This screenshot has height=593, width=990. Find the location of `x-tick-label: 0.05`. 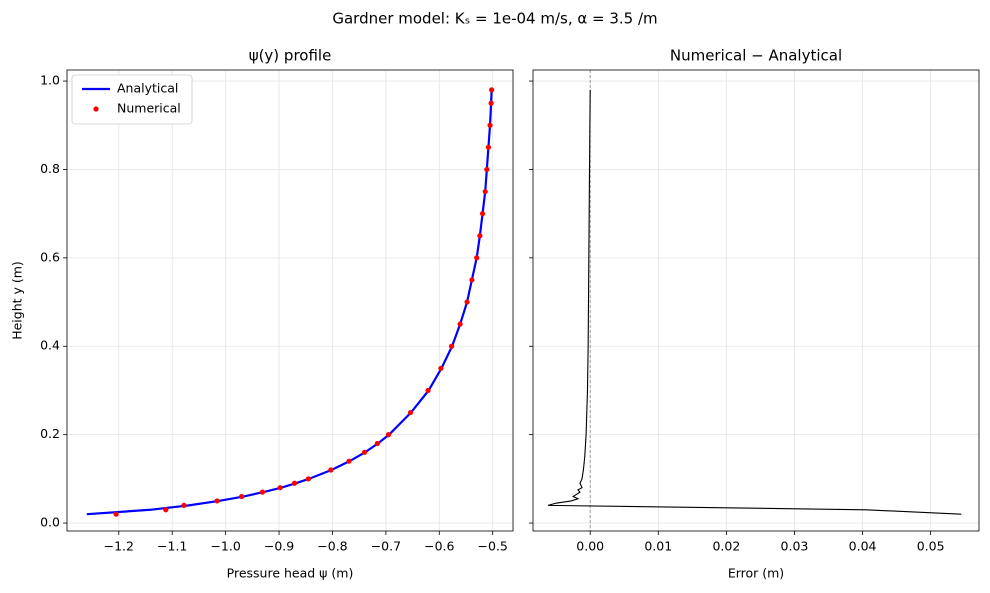

x-tick-label: 0.05 is located at coordinates (931, 546).